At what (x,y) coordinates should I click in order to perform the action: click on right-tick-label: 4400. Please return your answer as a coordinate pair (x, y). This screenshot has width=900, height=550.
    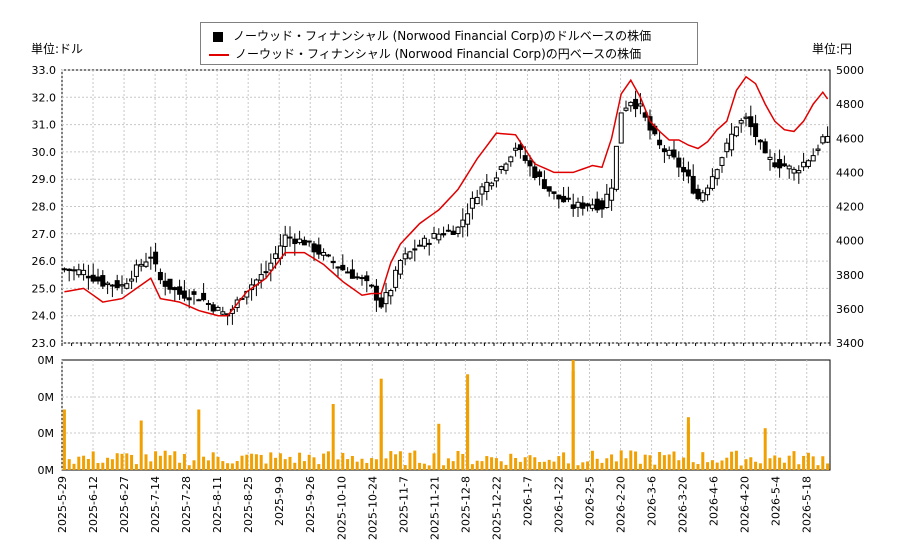
    Looking at the image, I should click on (850, 172).